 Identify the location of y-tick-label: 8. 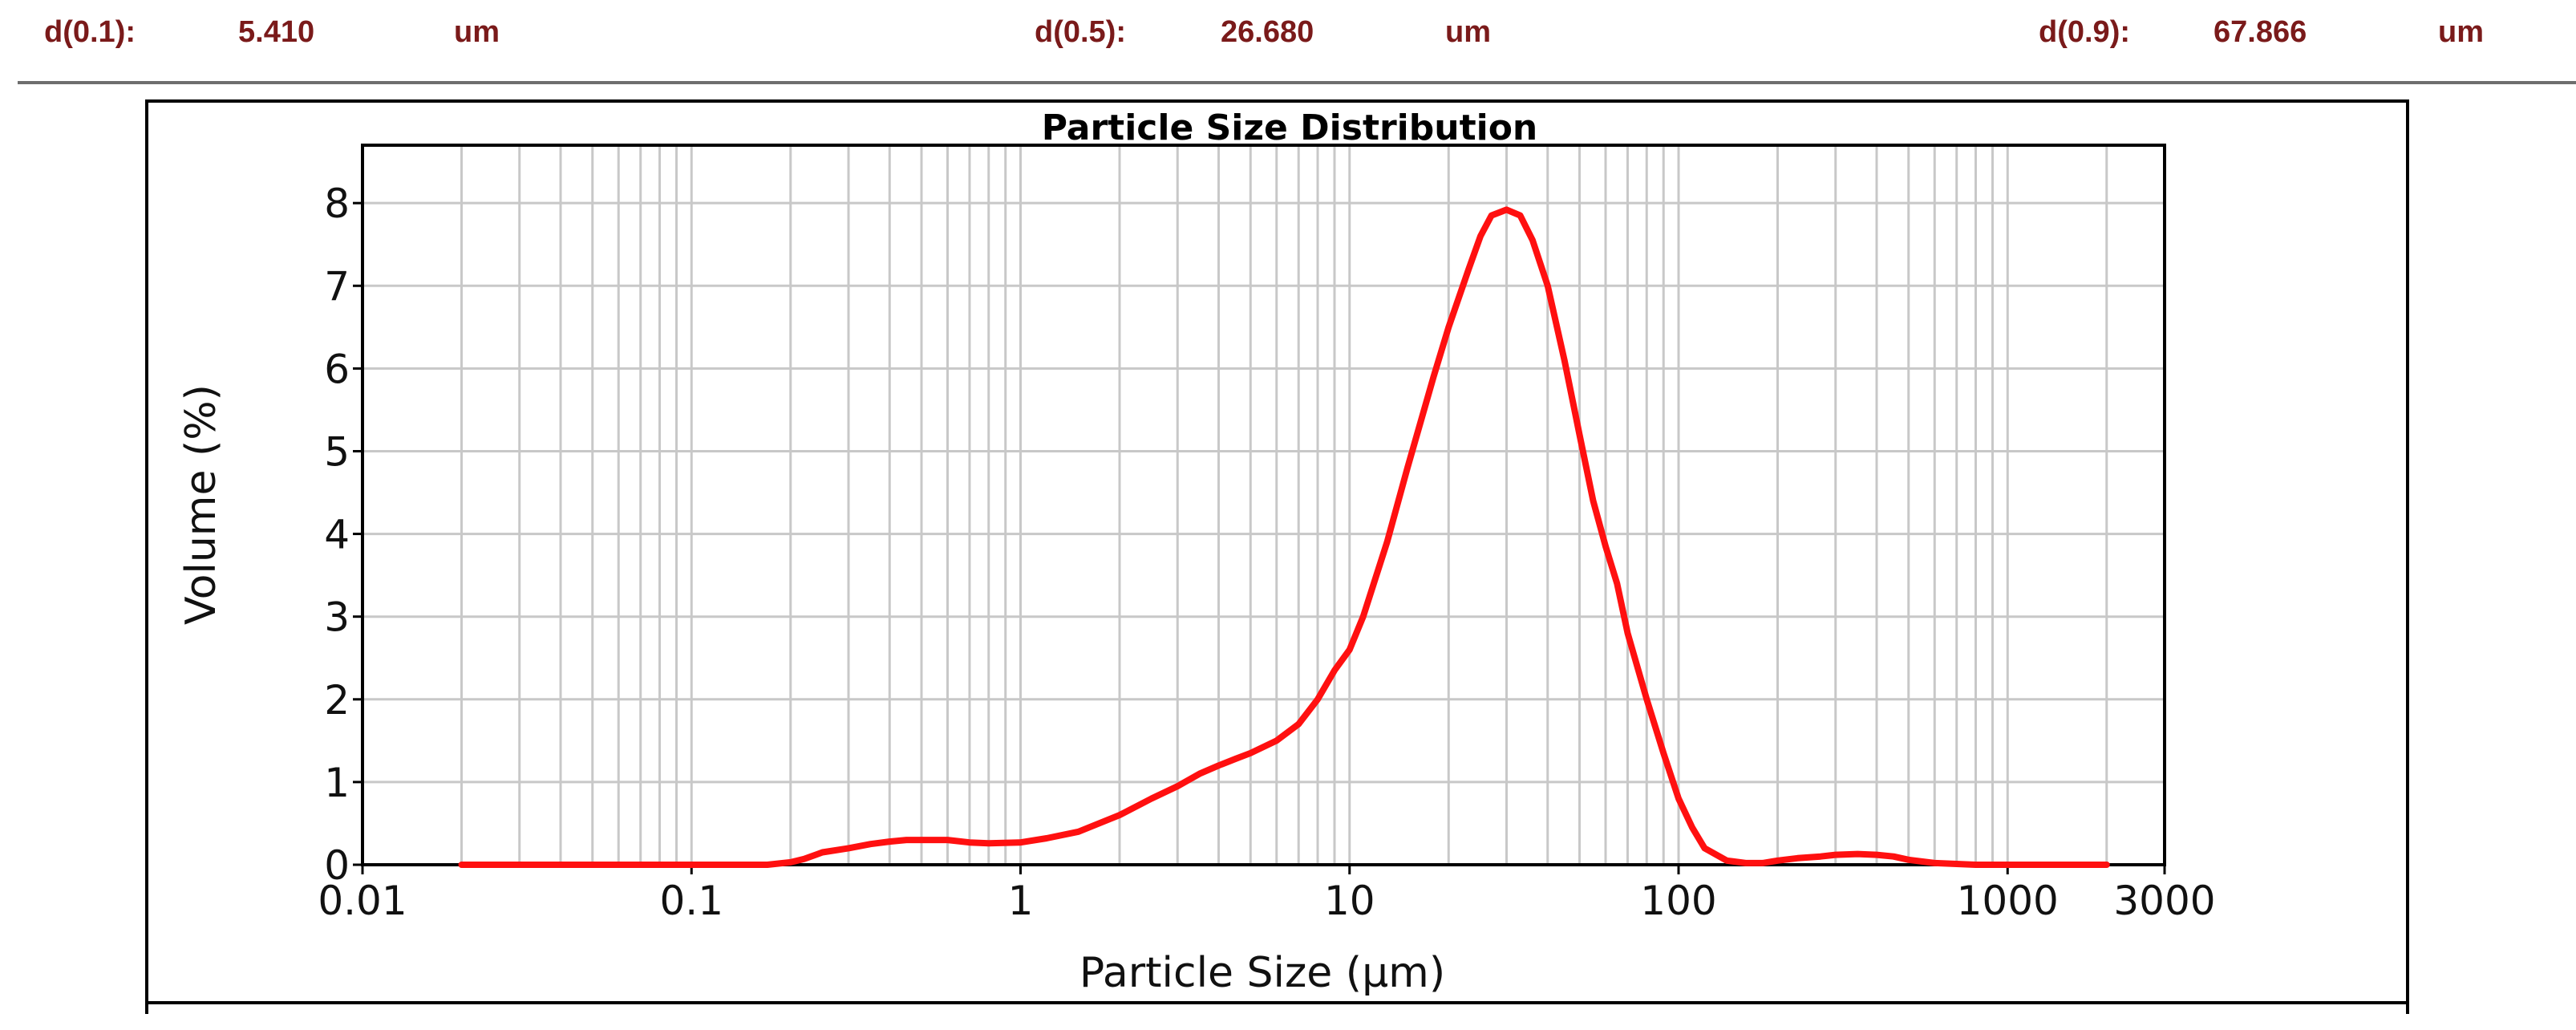
(337, 203).